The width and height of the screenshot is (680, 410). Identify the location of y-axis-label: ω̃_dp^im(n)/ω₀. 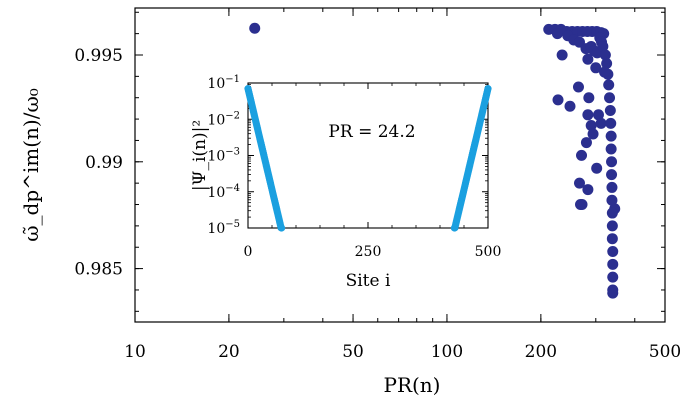
(31, 165).